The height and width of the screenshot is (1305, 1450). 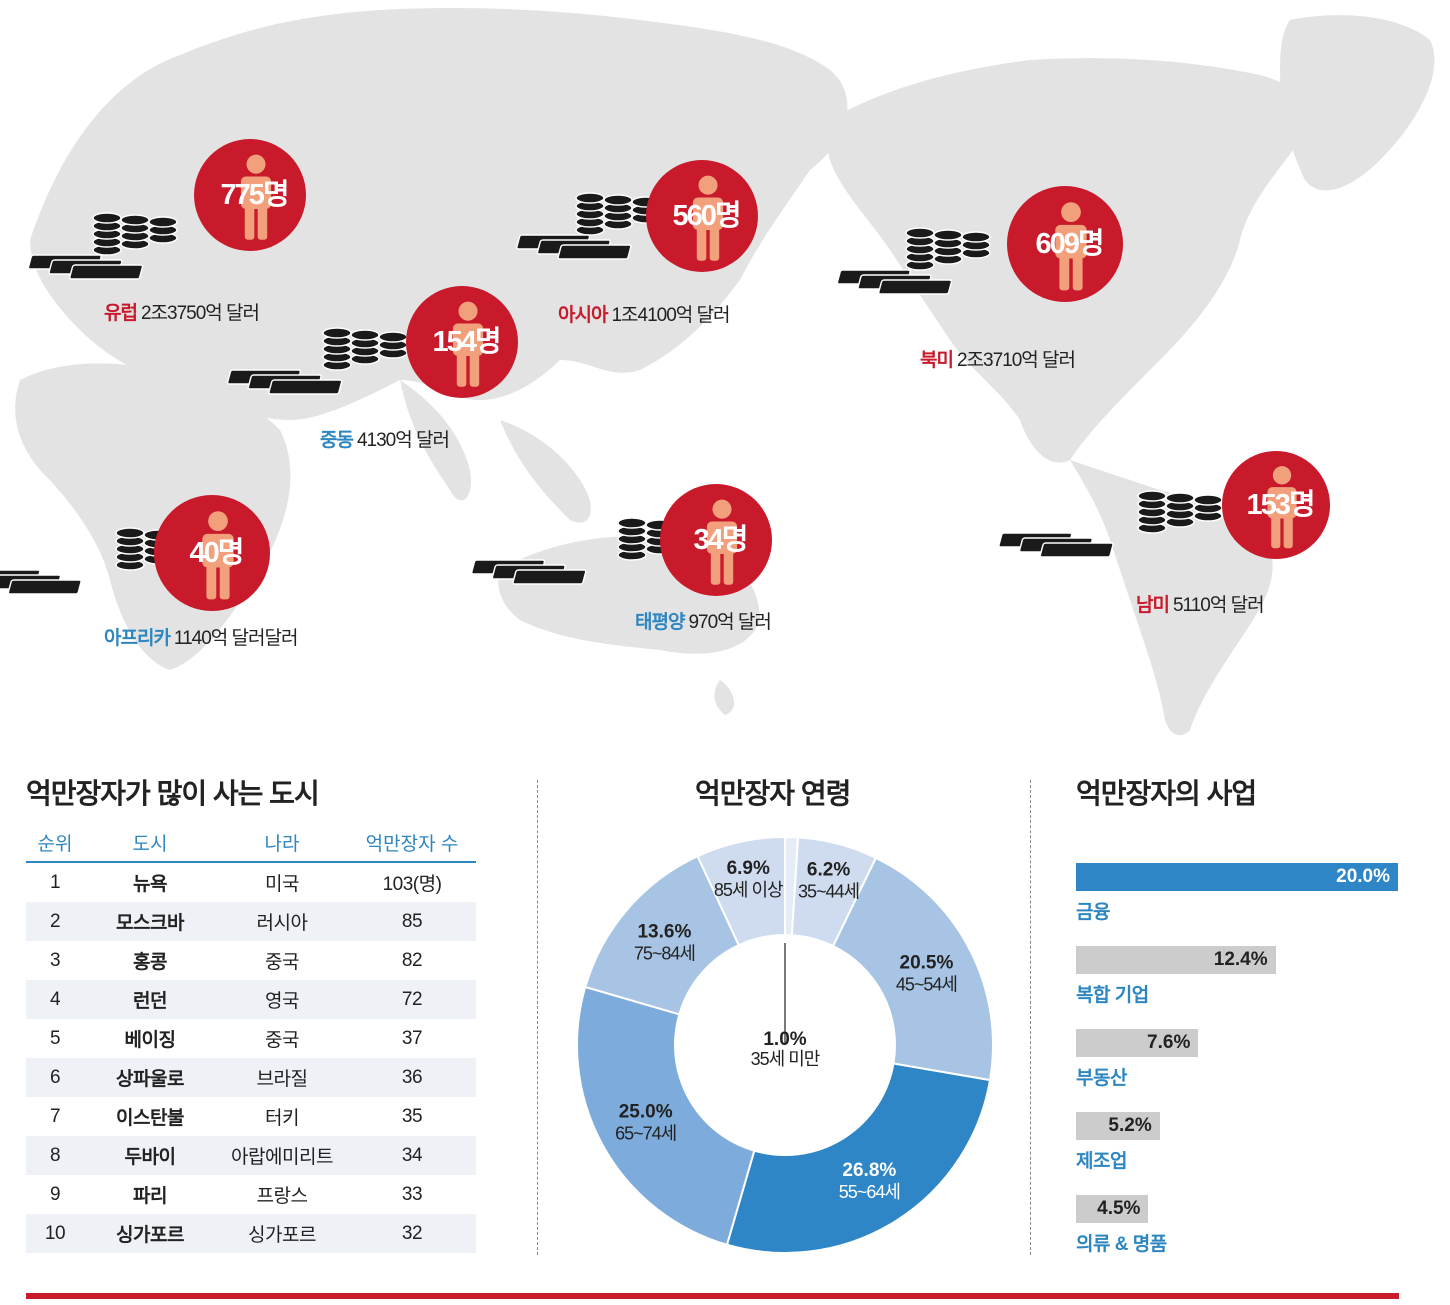 I want to click on cell-city: 파리, so click(x=150, y=1196).